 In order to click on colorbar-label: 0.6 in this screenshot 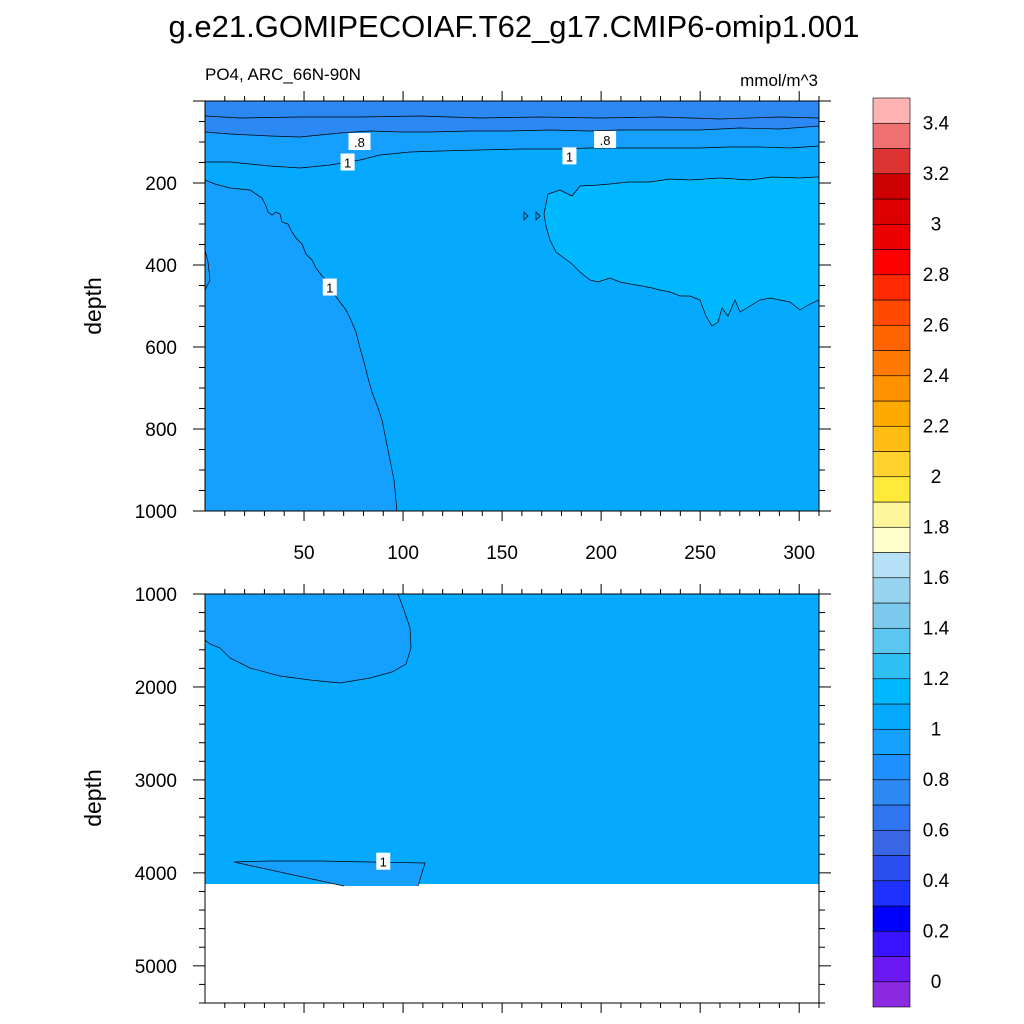, I will do `click(936, 830)`.